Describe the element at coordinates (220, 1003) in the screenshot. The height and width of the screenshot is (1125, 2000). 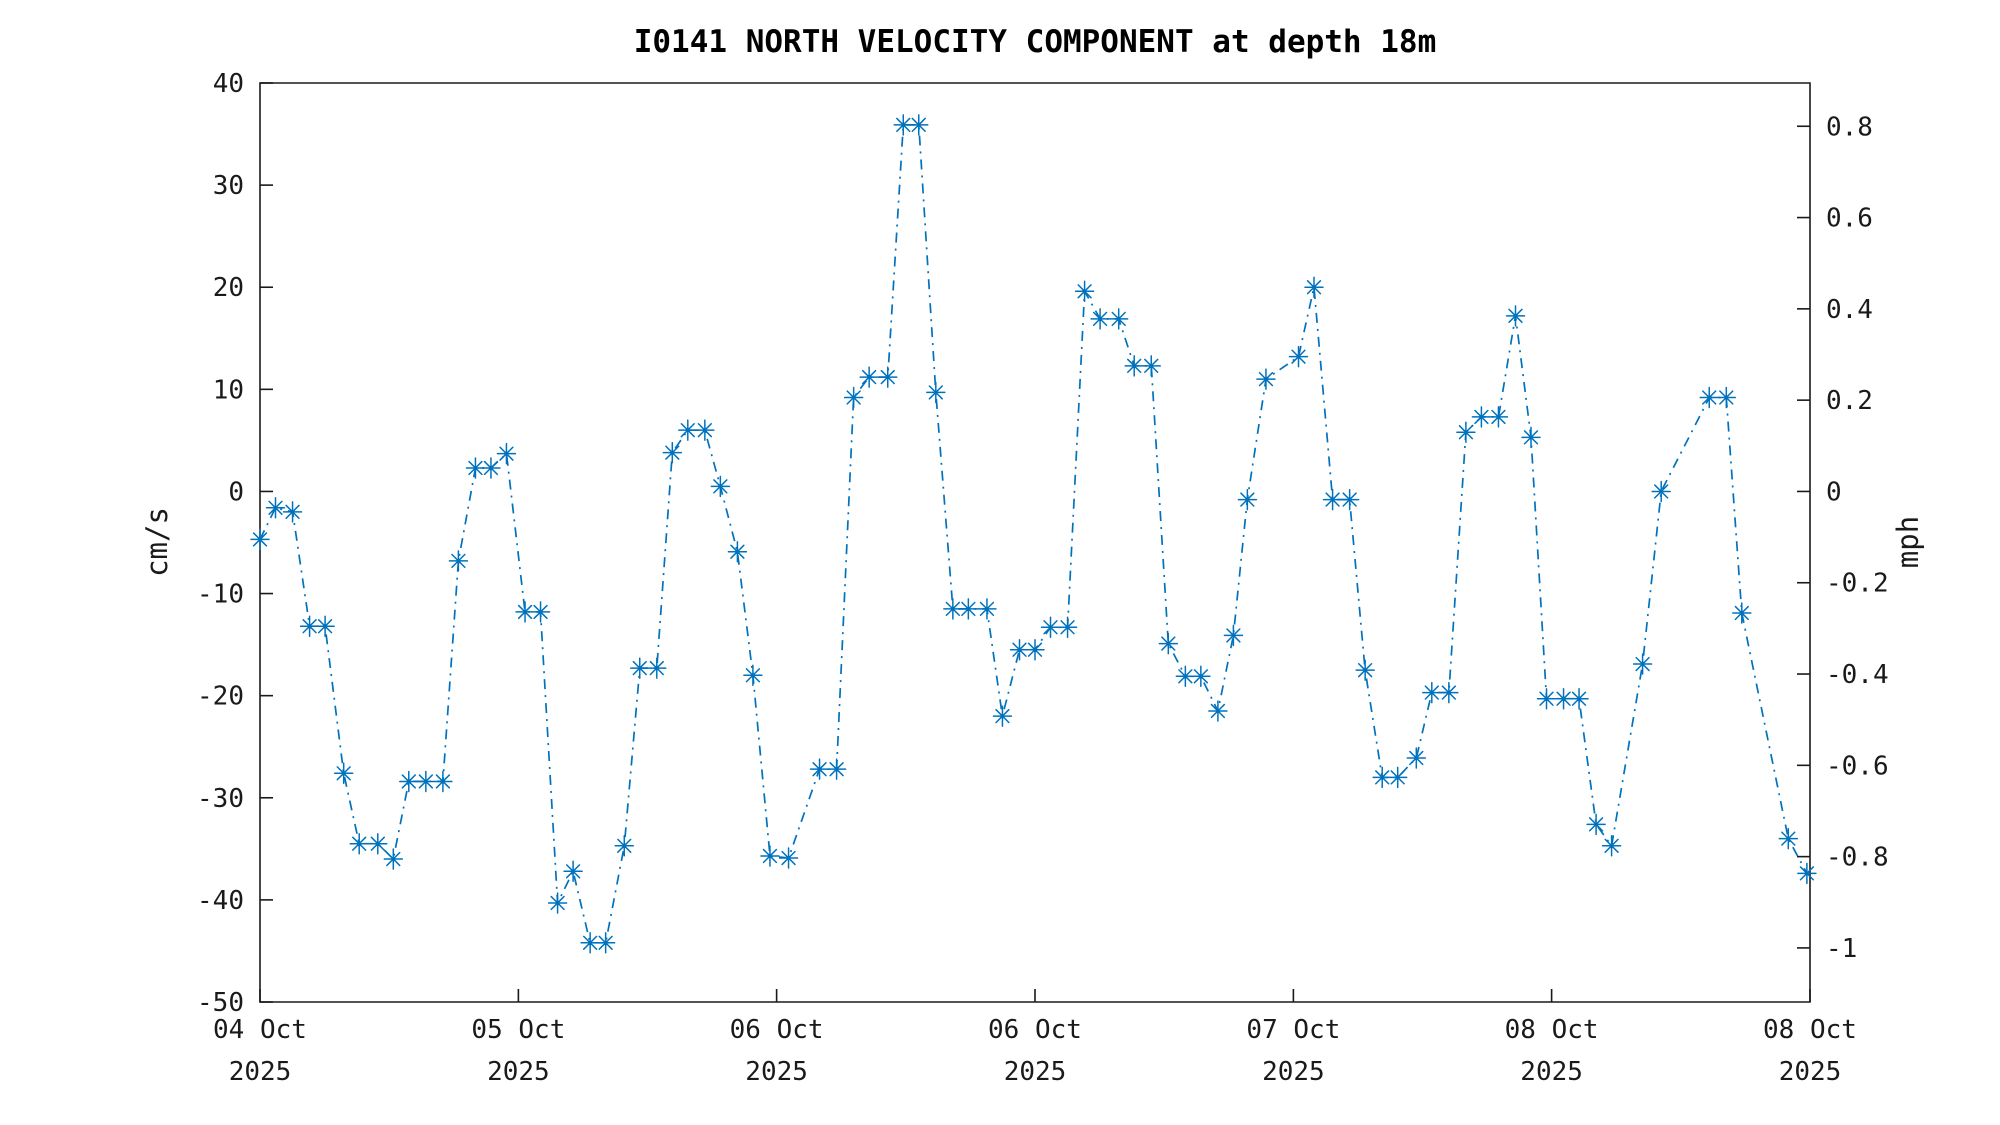
I see `left-tick-label: -50` at that location.